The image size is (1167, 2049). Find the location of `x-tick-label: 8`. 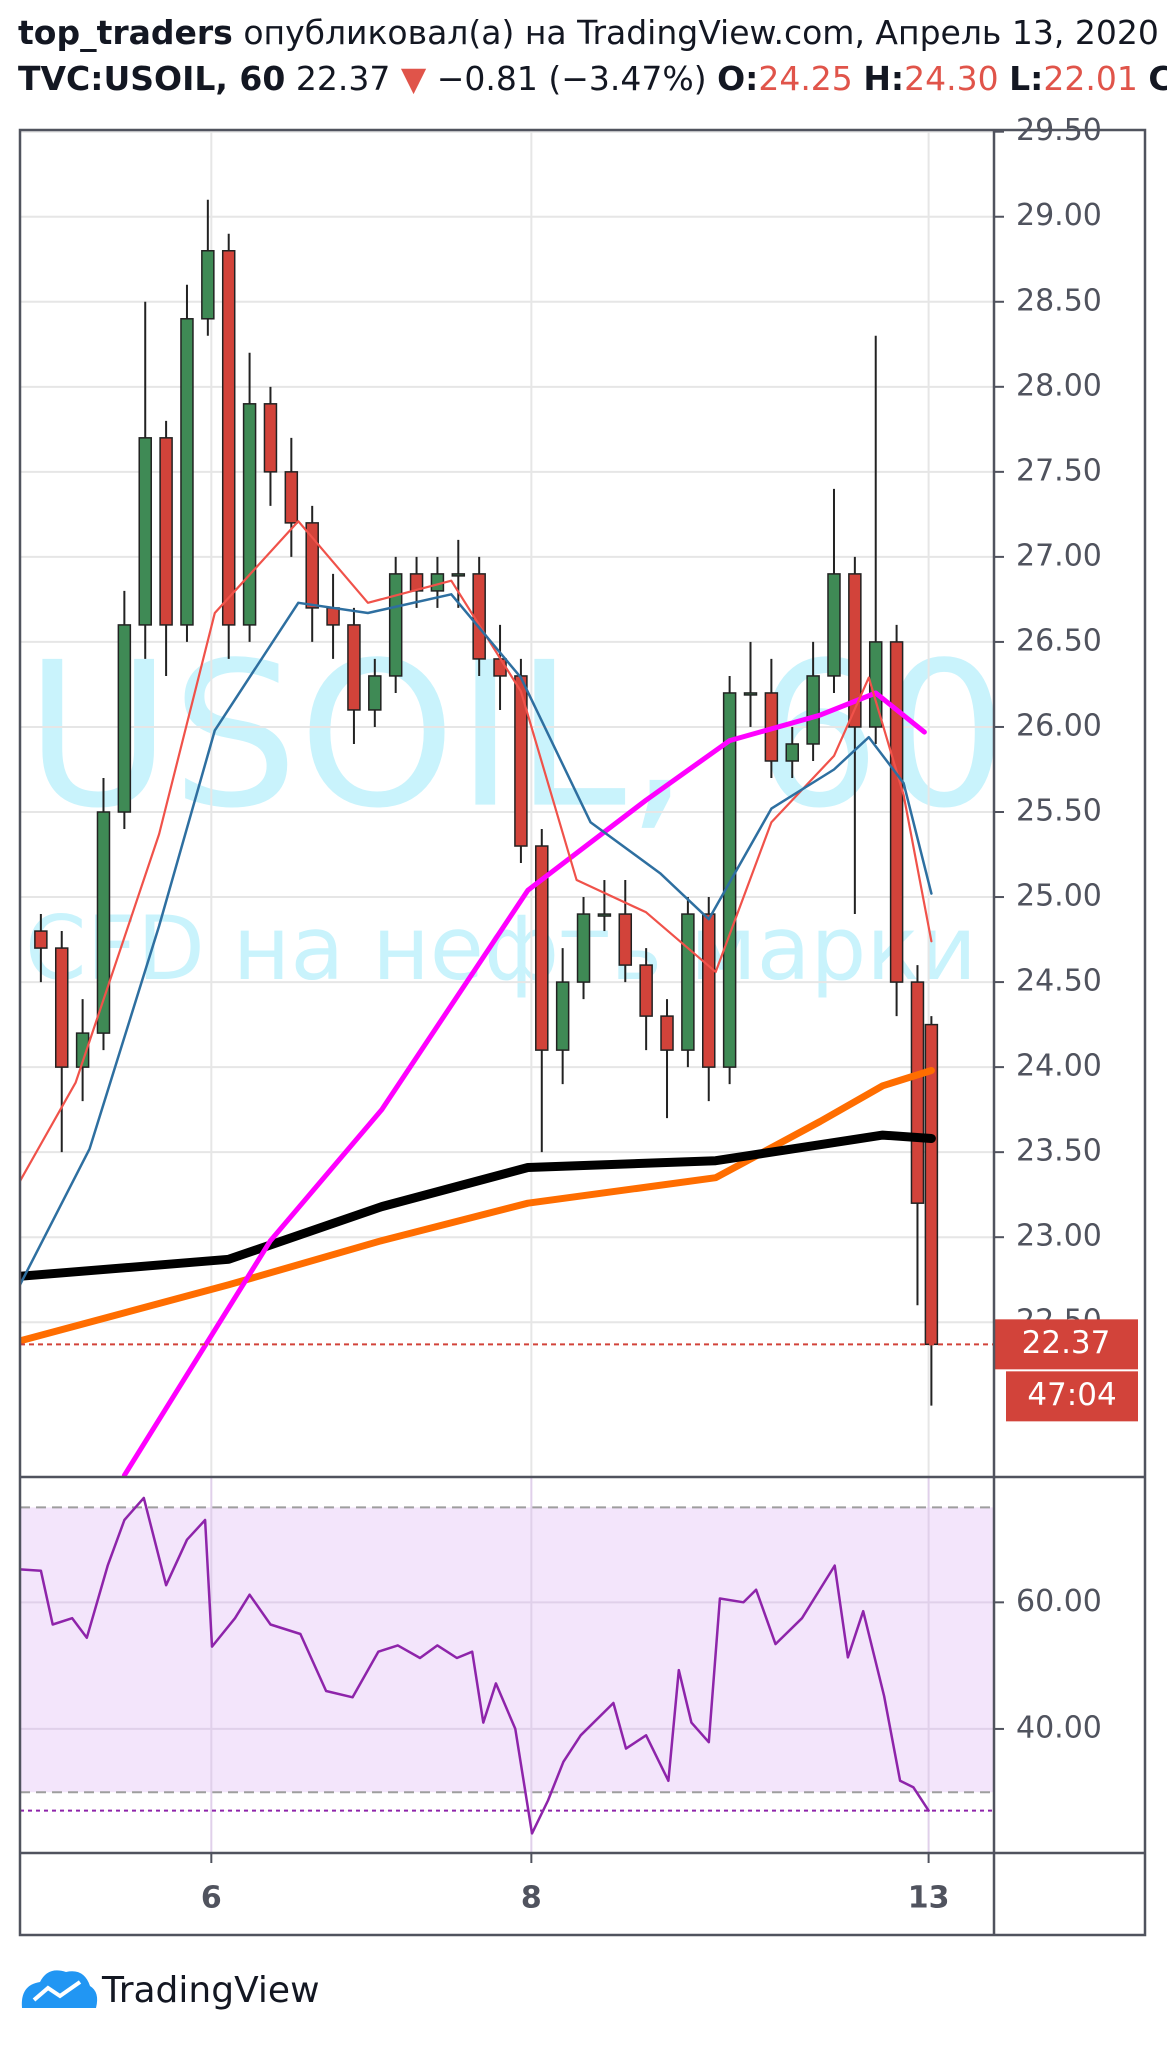

x-tick-label: 8 is located at coordinates (531, 1898).